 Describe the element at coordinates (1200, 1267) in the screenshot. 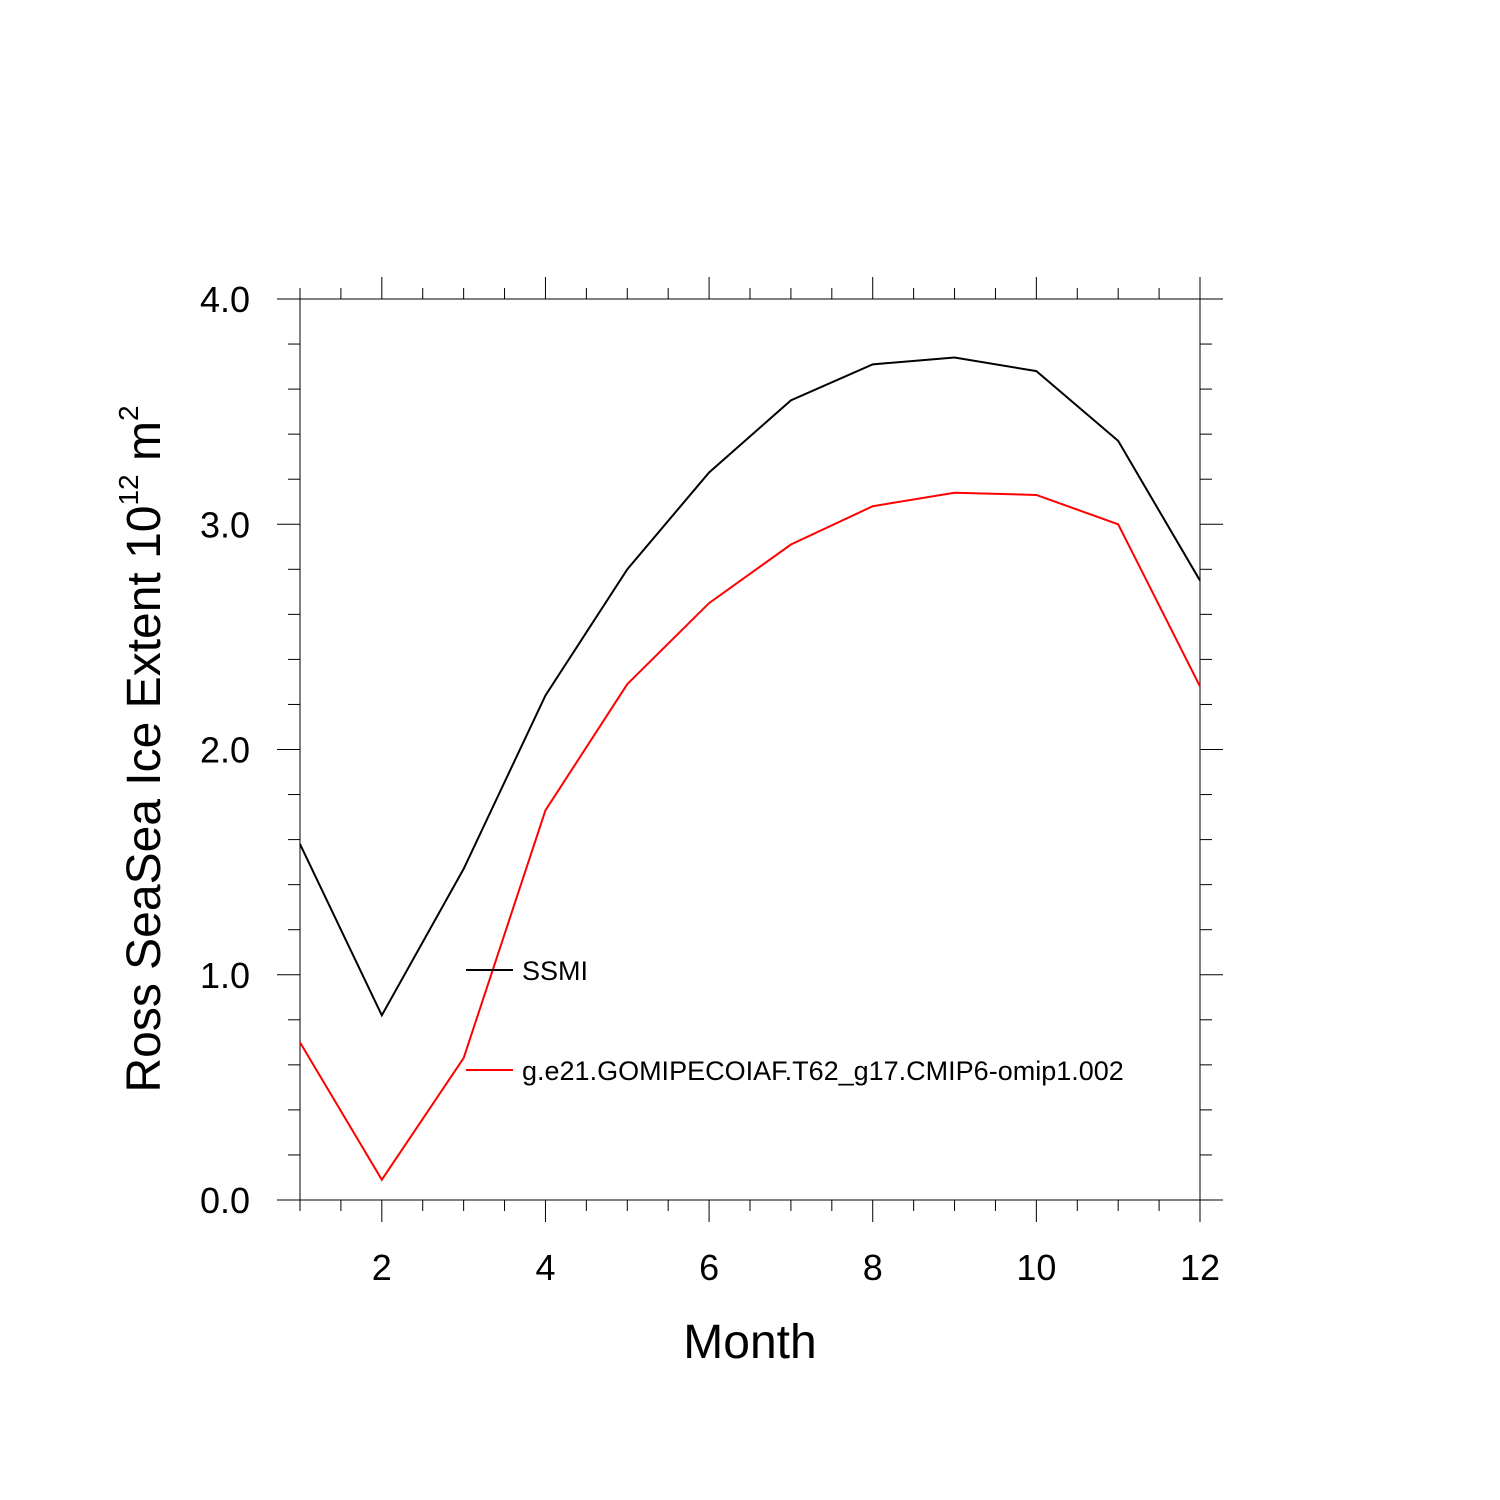

I see `x-tick-label: 12` at that location.